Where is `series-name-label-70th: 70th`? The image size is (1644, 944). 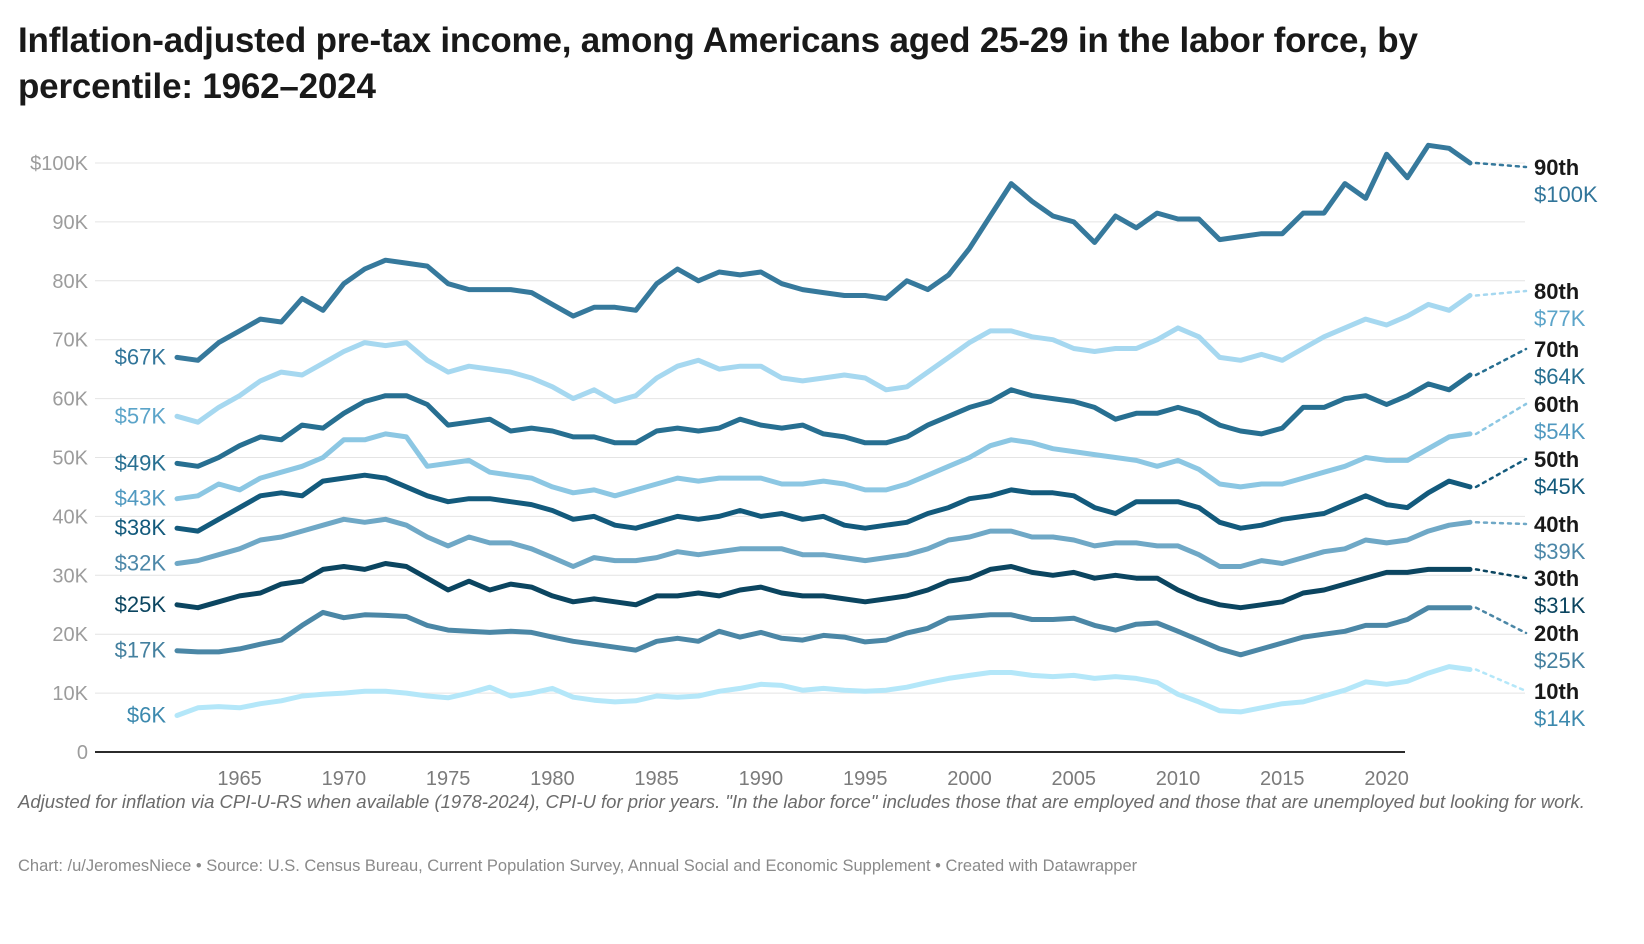 series-name-label-70th: 70th is located at coordinates (1556, 349).